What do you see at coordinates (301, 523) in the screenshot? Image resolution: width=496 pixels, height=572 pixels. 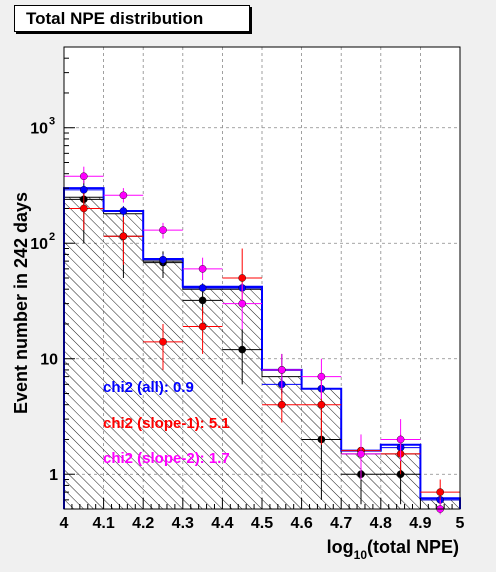 I see `x-tick-label: 4.6` at bounding box center [301, 523].